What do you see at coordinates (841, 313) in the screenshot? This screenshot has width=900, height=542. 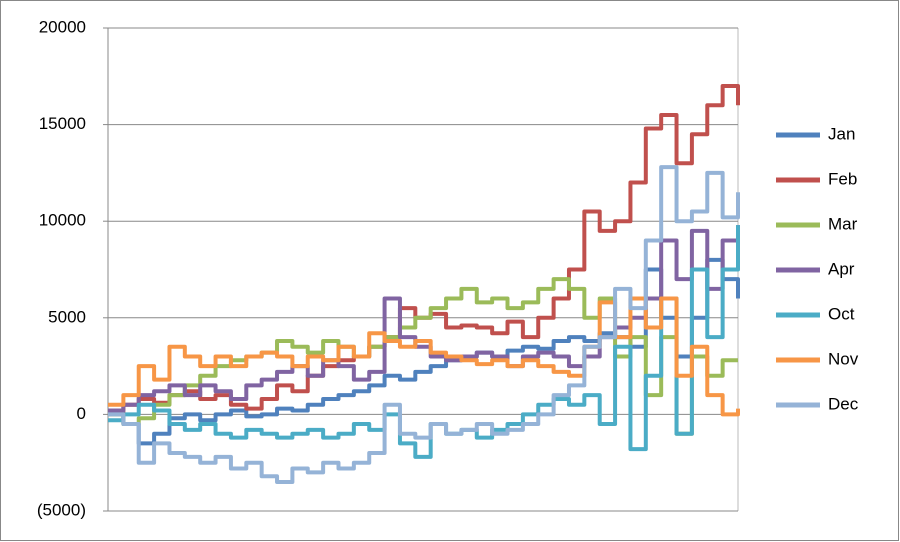 I see `legend-label: Oct` at bounding box center [841, 313].